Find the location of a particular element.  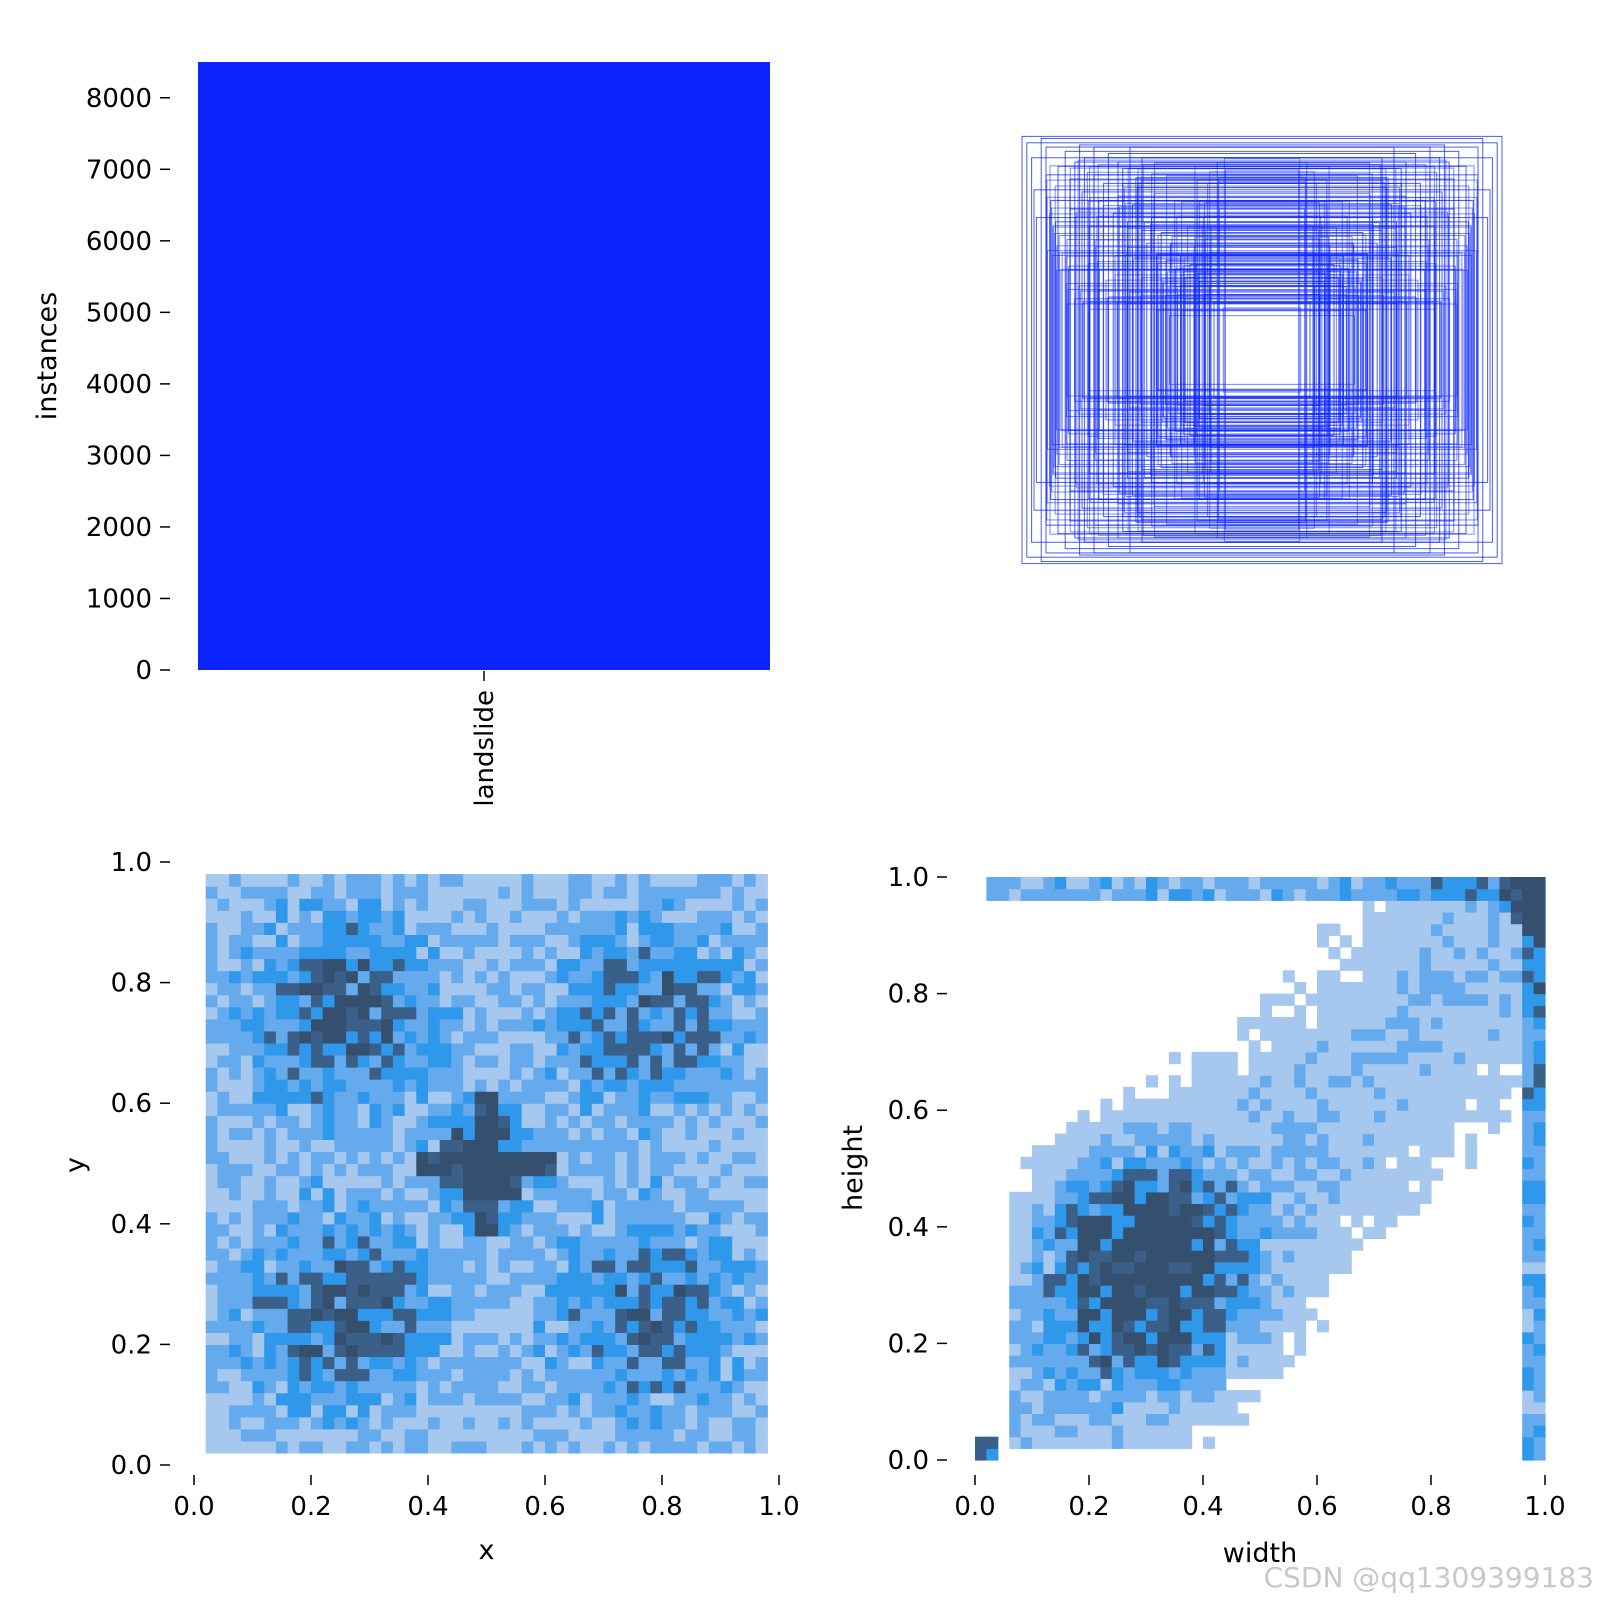

box-outline is located at coordinates (1262, 350).